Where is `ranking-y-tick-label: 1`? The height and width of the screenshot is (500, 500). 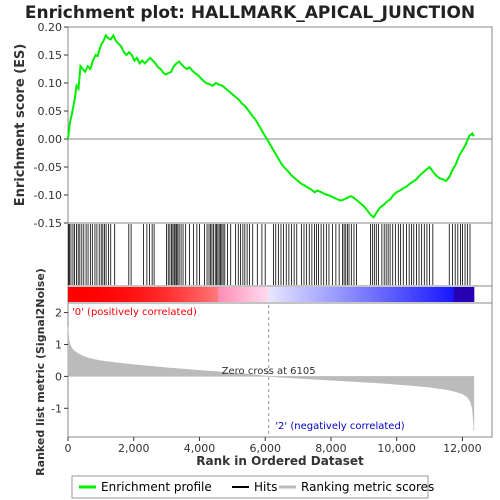
ranking-y-tick-label: 1 is located at coordinates (58, 344).